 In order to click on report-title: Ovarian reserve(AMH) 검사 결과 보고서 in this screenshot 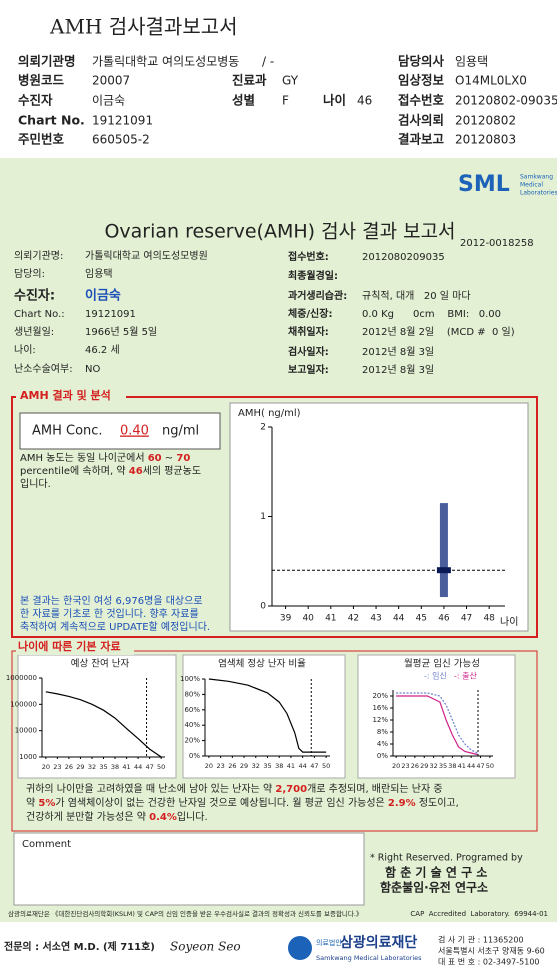, I will do `click(279, 232)`.